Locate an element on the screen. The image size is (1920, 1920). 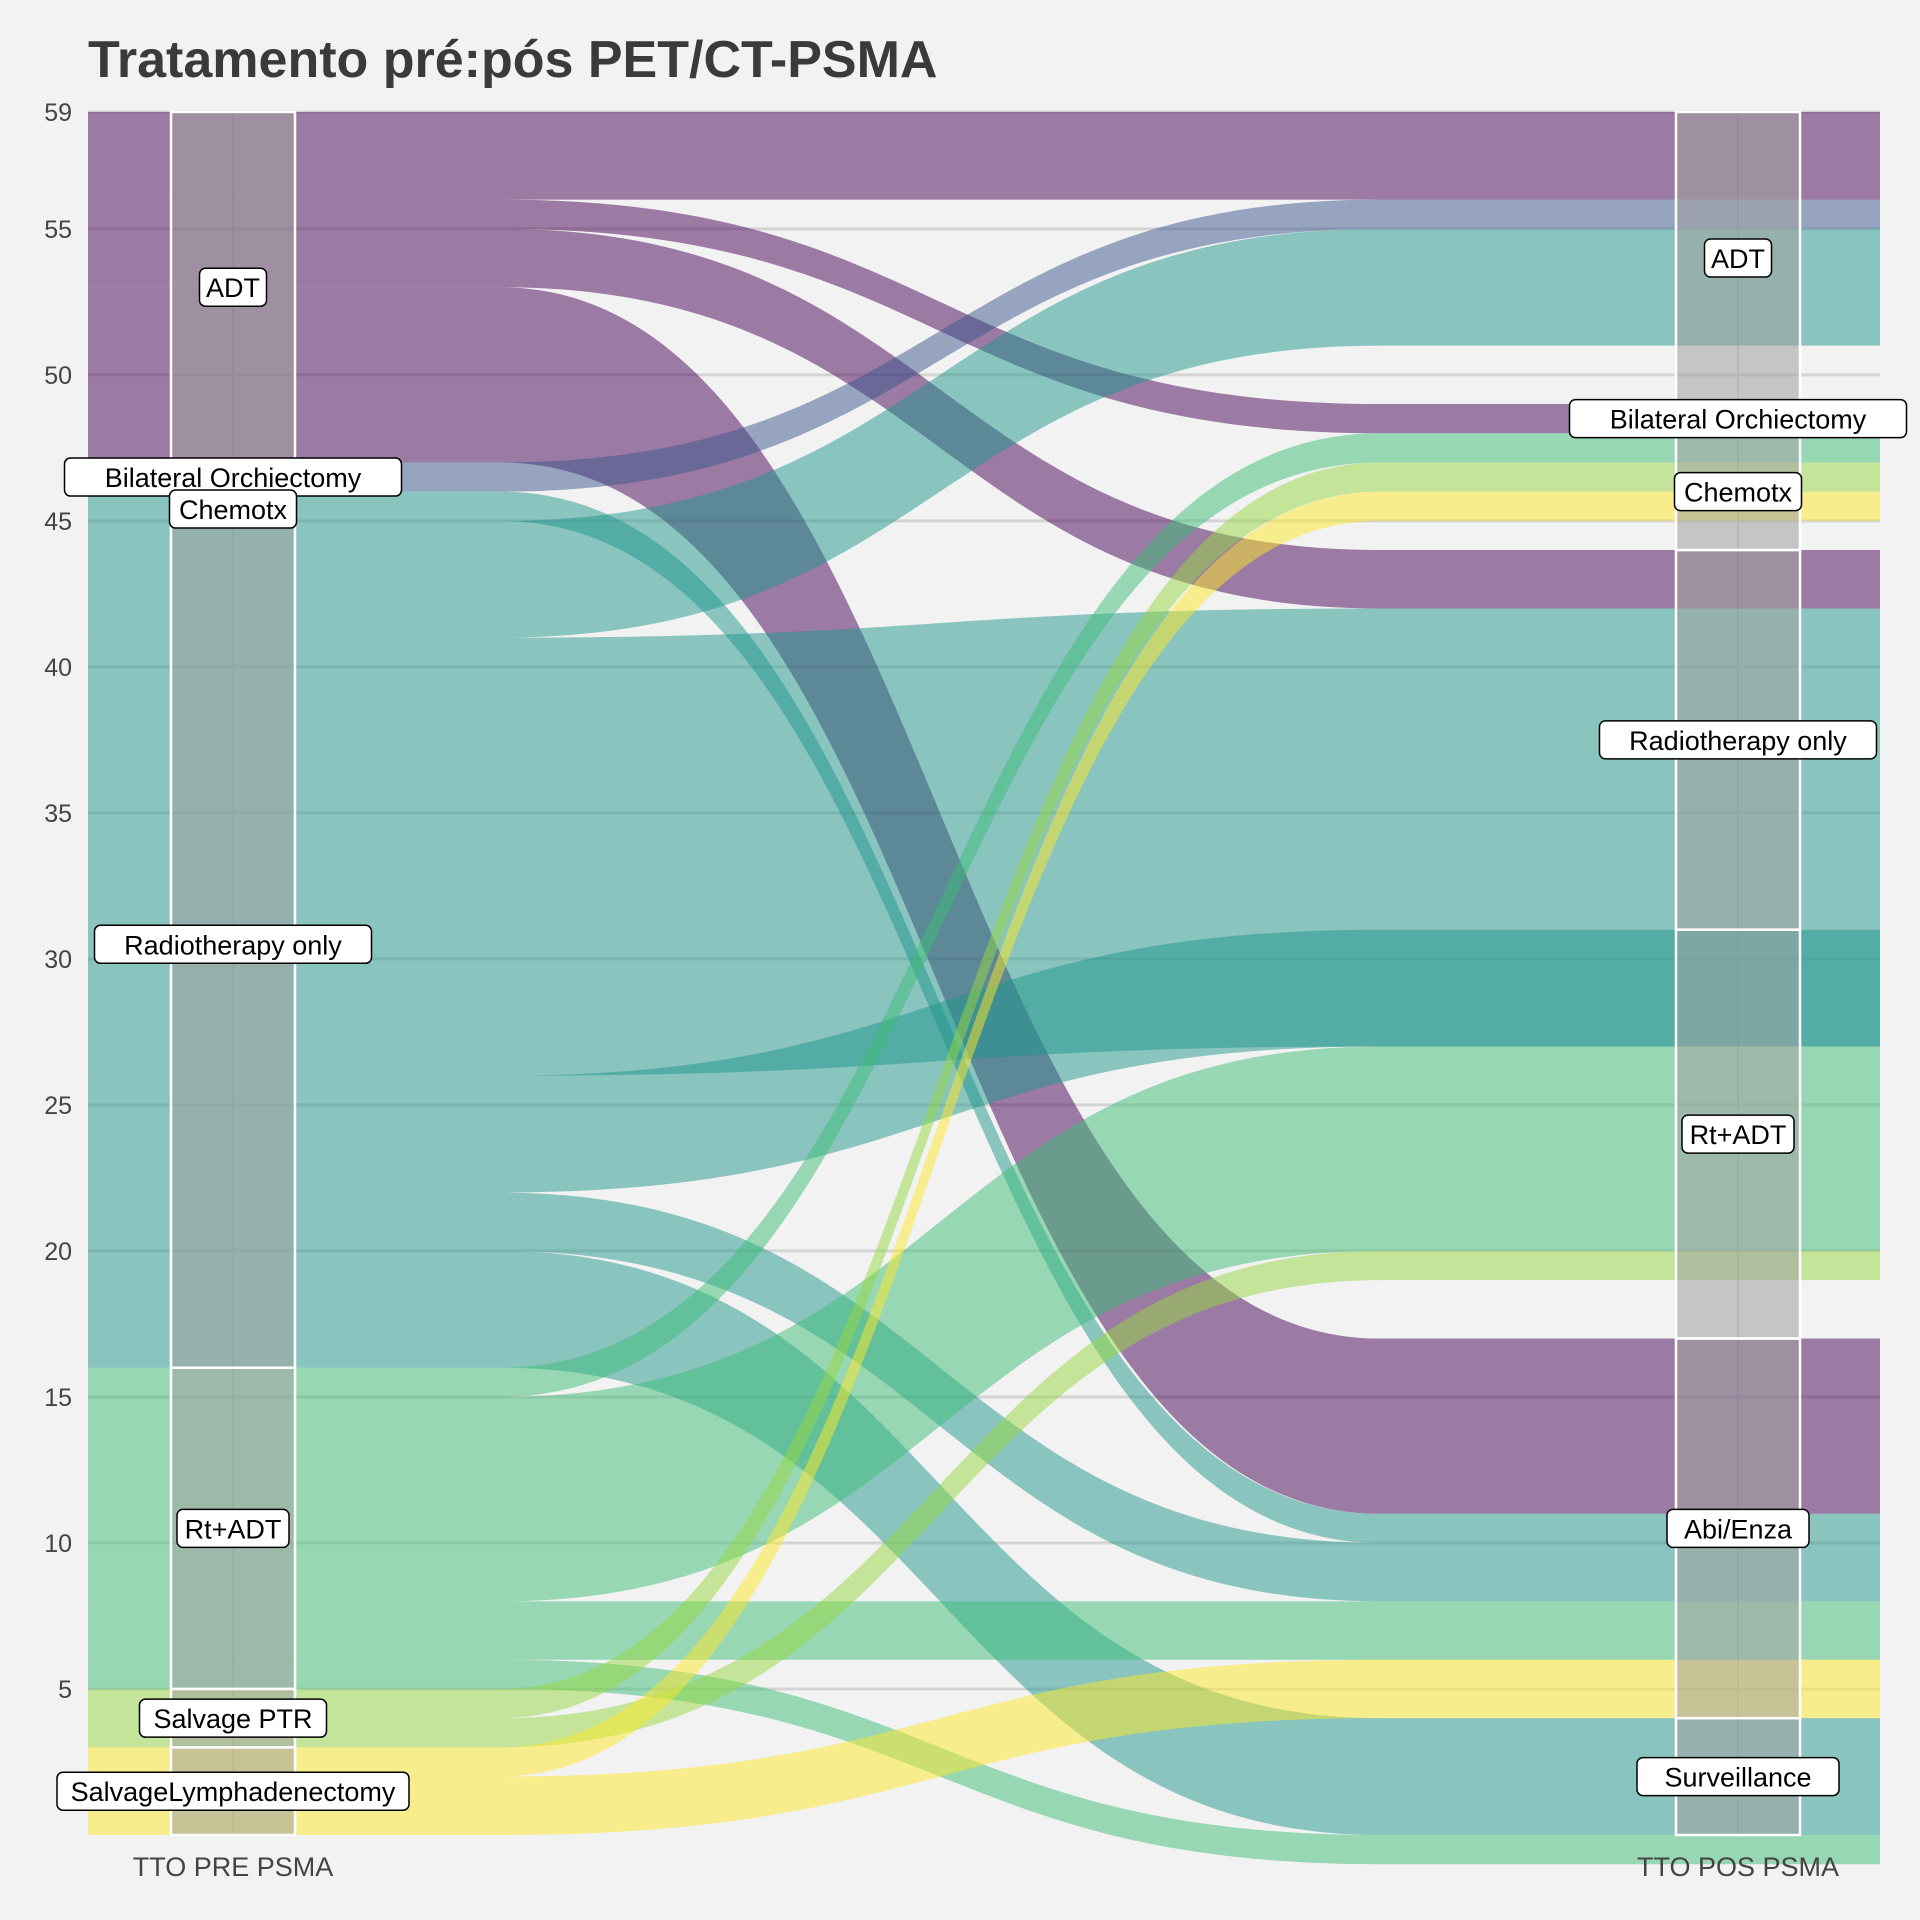
y-tick-40: 40 is located at coordinates (58, 668).